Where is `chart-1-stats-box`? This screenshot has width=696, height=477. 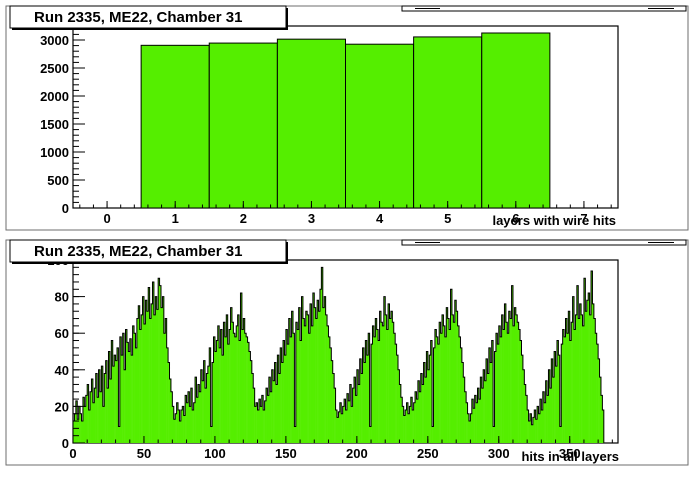 chart-1-stats-box is located at coordinates (544, 8).